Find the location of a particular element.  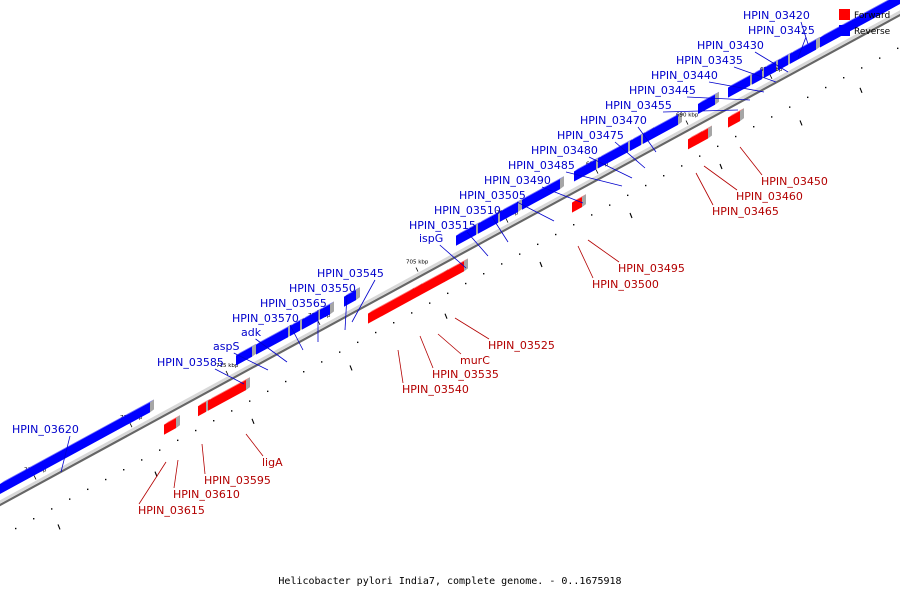

forward-gene-2-side is located at coordinates (248, 384).